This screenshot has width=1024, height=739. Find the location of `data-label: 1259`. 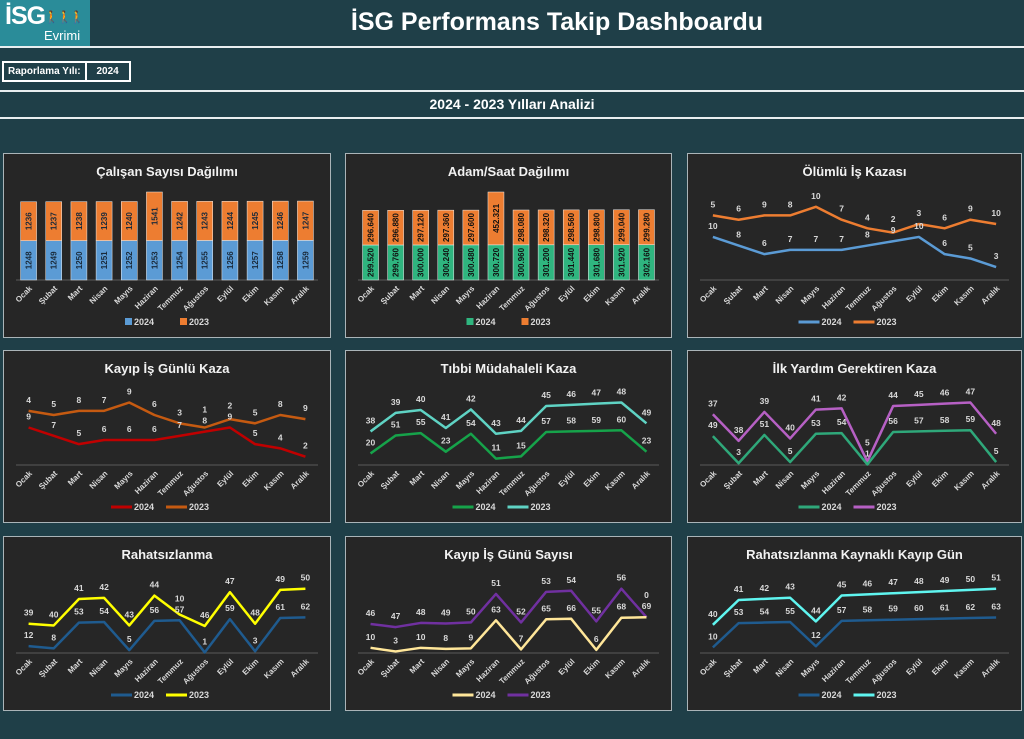

data-label: 1259 is located at coordinates (305, 260).